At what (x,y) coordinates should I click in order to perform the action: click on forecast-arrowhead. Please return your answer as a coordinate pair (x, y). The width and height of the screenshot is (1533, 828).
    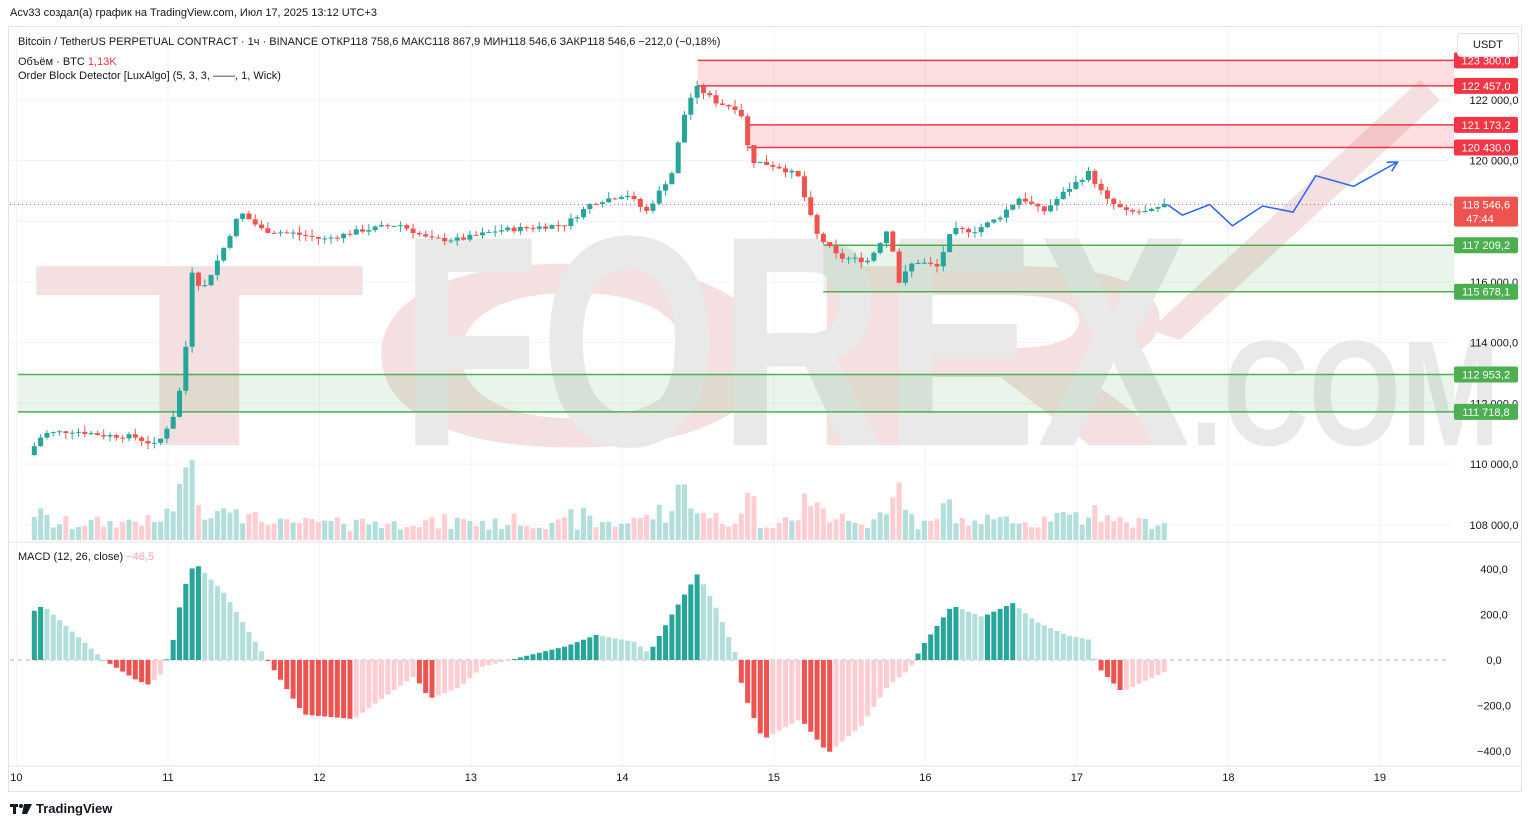
    Looking at the image, I should click on (1392, 166).